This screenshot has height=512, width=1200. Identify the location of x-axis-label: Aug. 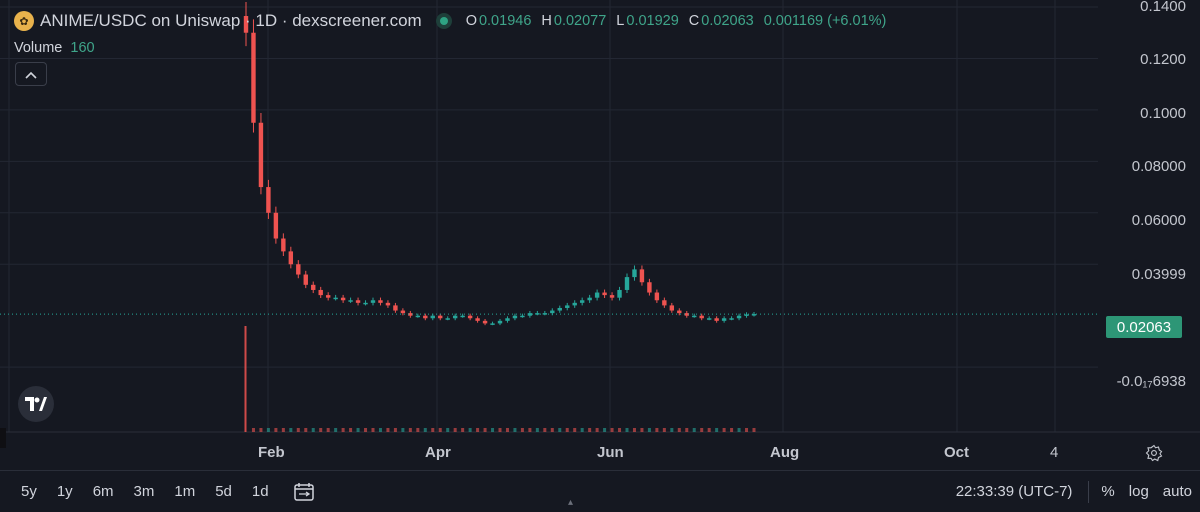
(785, 452).